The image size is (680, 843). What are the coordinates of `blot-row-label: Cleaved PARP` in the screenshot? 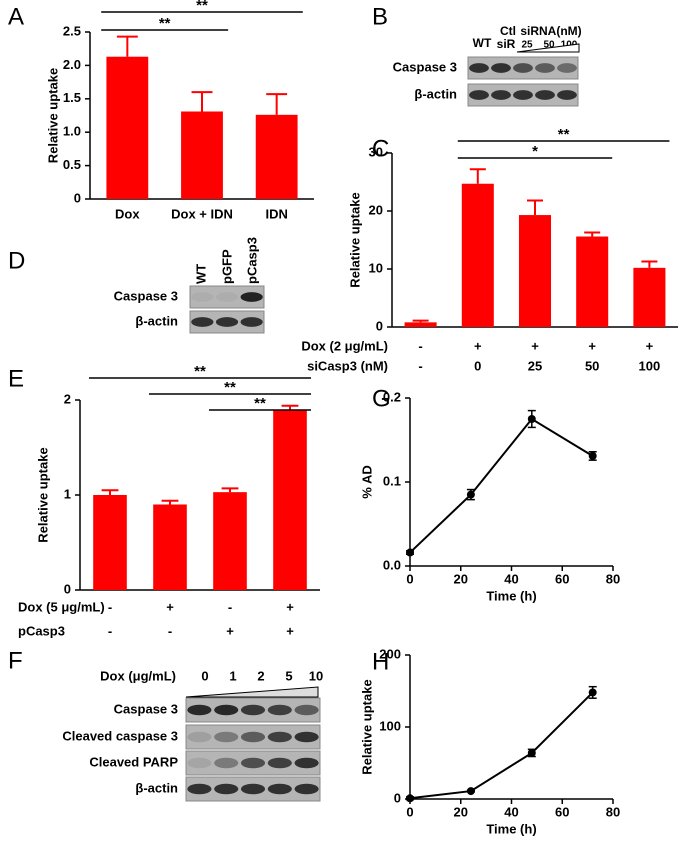 It's located at (133, 761).